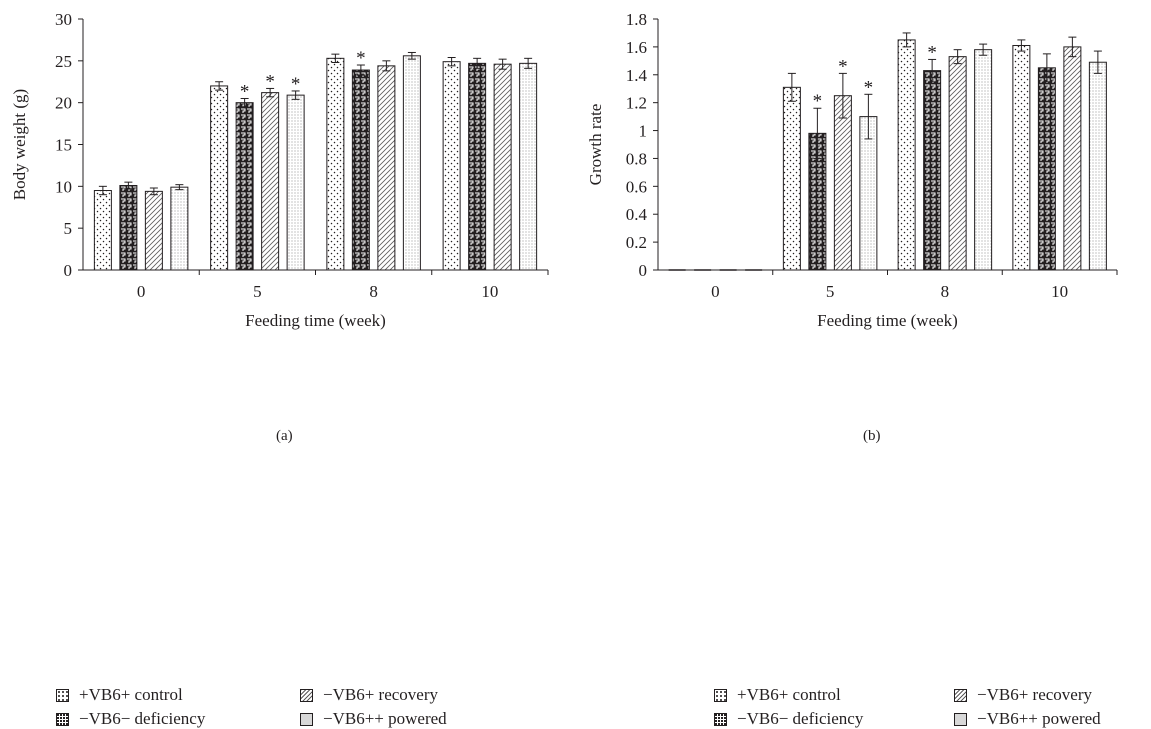 The width and height of the screenshot is (1151, 729). Describe the element at coordinates (68, 228) in the screenshot. I see `y-tick-label: 5` at that location.